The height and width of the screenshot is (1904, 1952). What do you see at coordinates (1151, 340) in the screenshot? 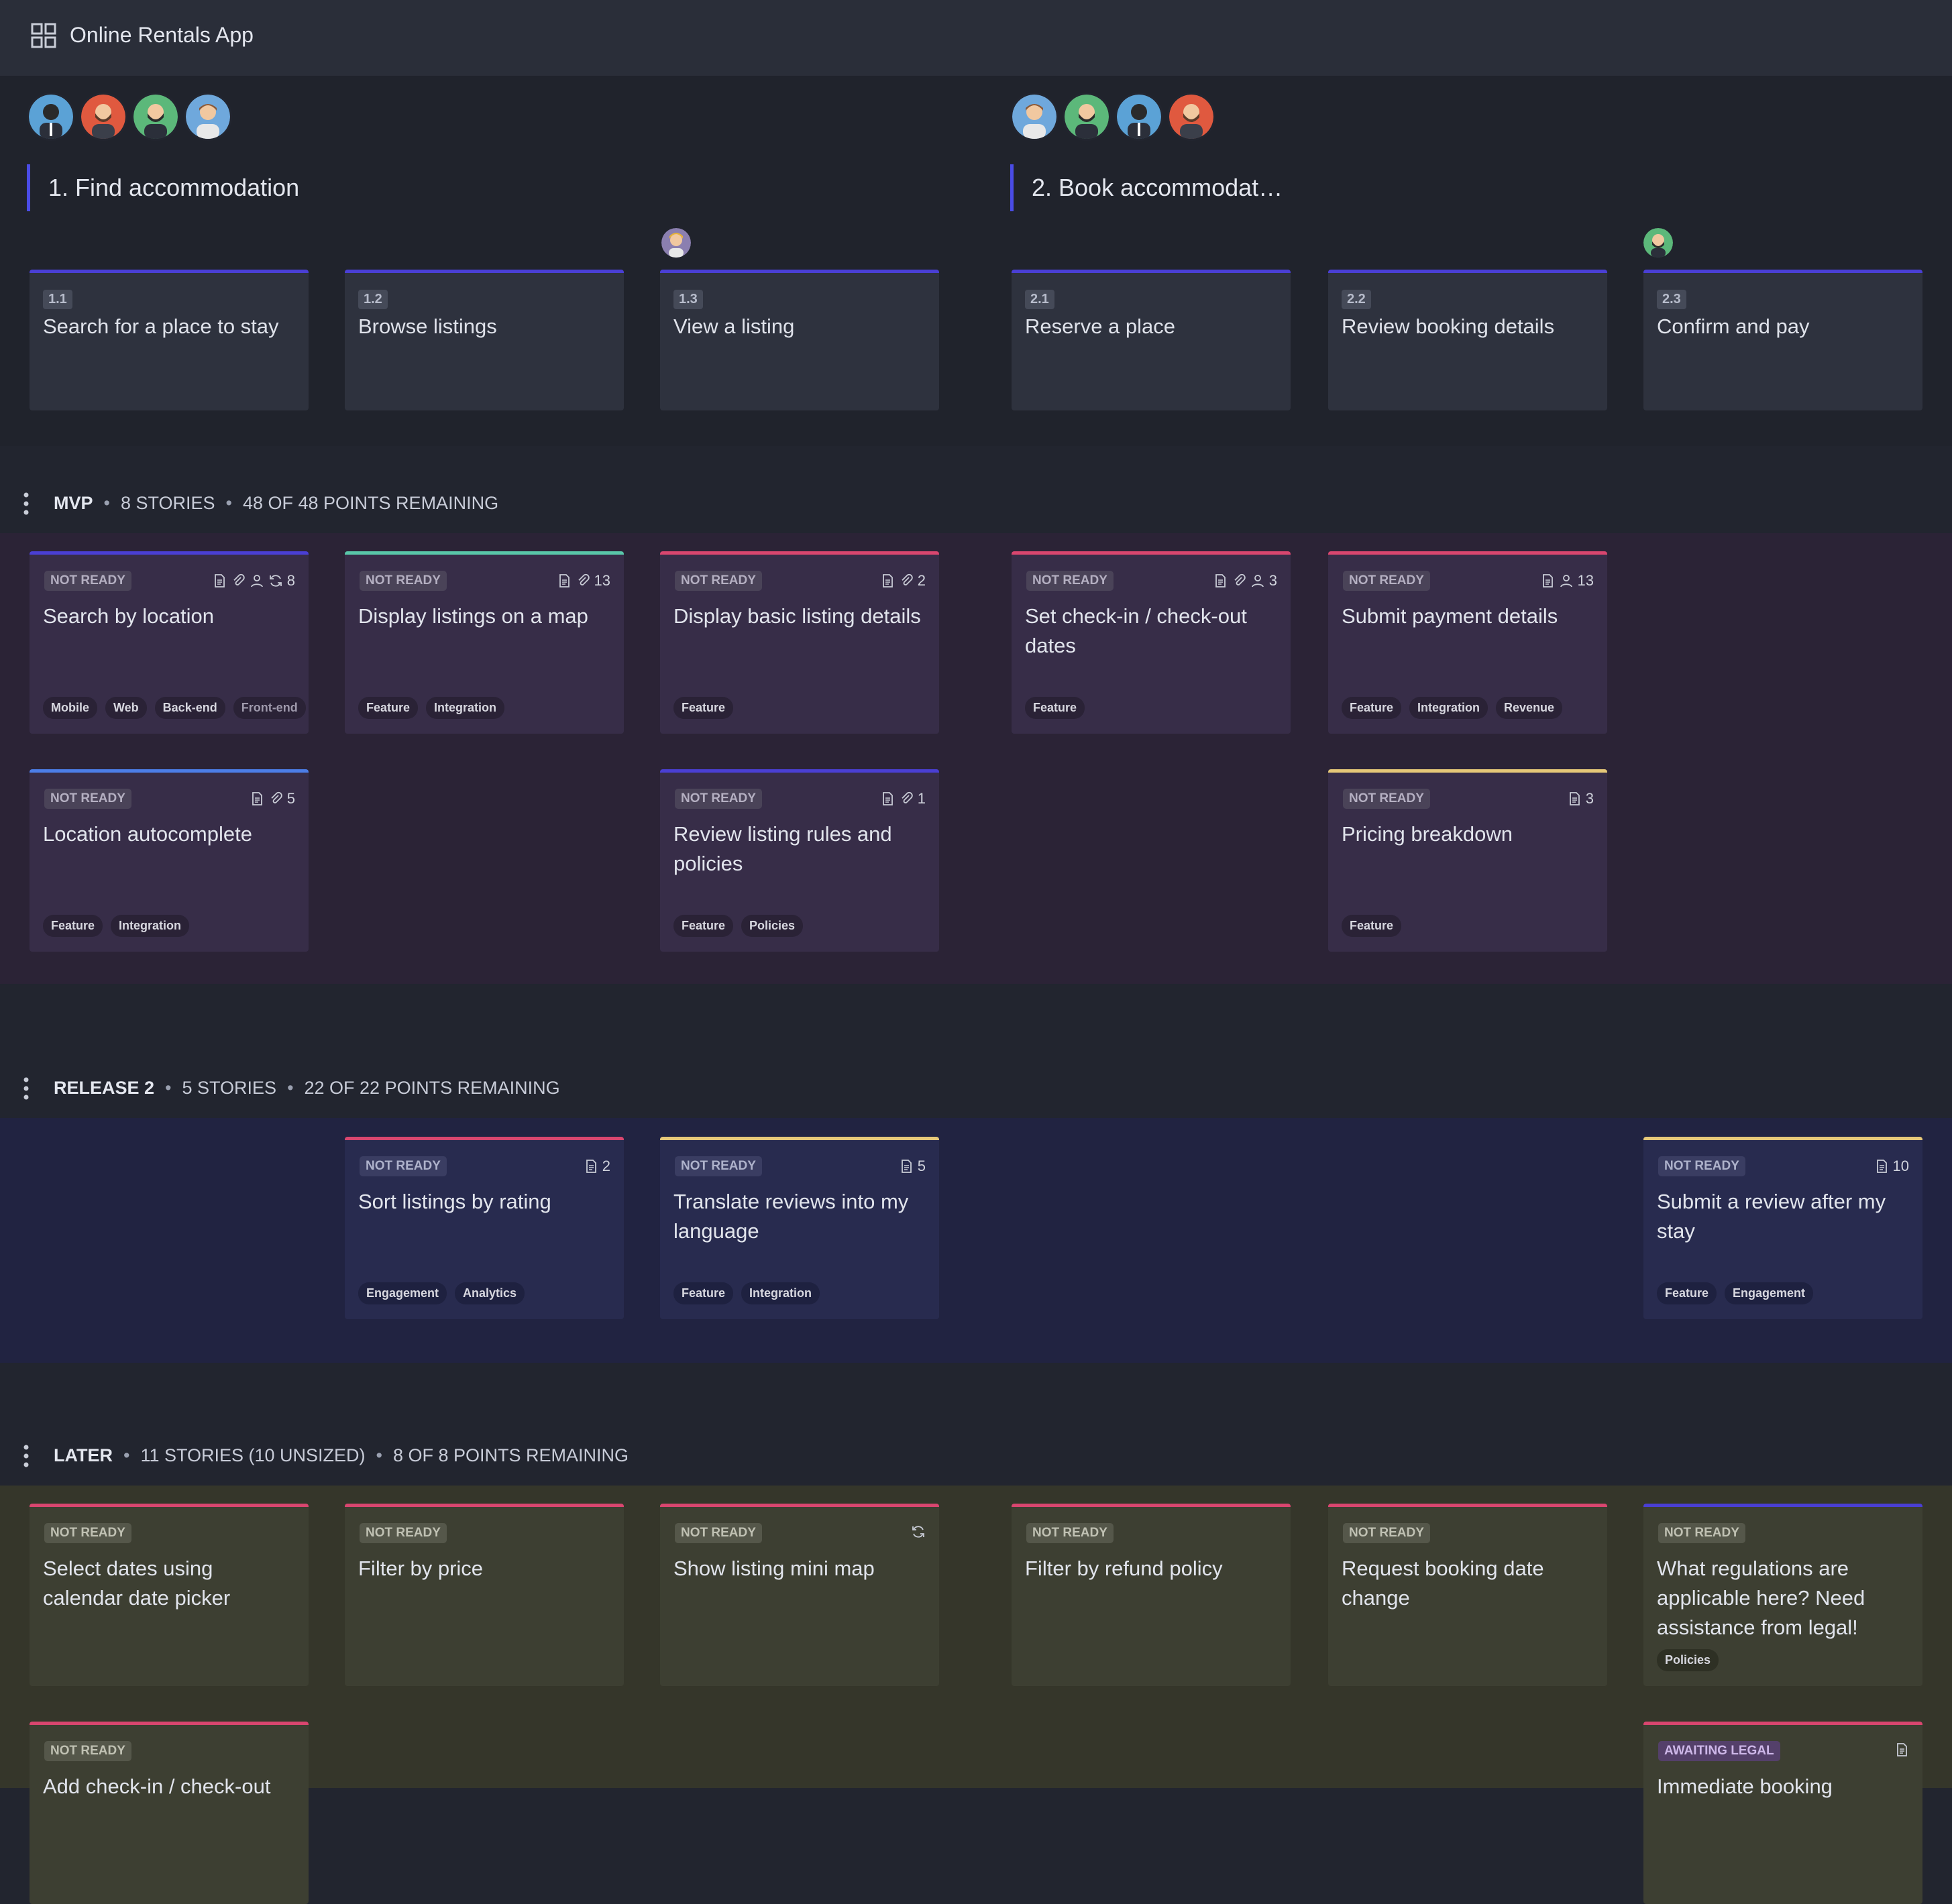
I see `step-card: 2.1 Reserve a place` at bounding box center [1151, 340].